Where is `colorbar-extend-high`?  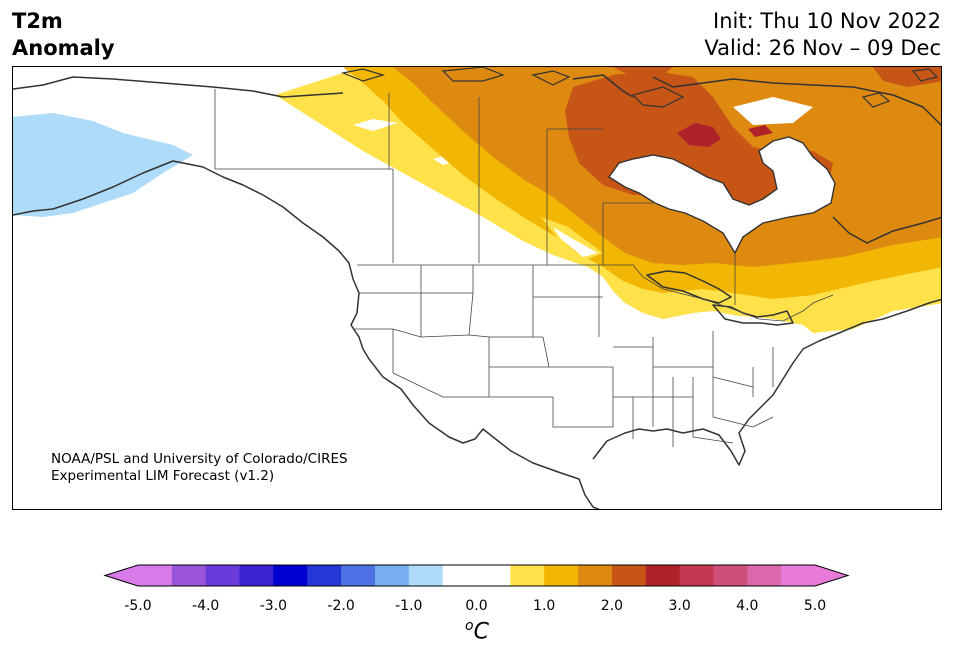 colorbar-extend-high is located at coordinates (831, 575).